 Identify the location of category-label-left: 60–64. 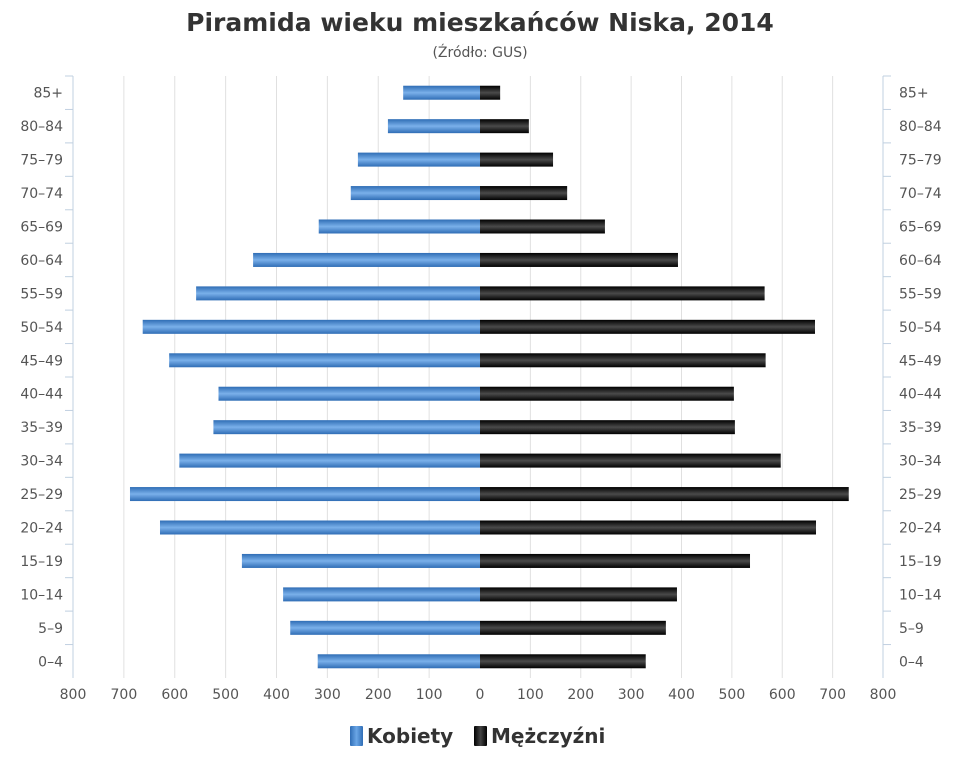
(41, 261).